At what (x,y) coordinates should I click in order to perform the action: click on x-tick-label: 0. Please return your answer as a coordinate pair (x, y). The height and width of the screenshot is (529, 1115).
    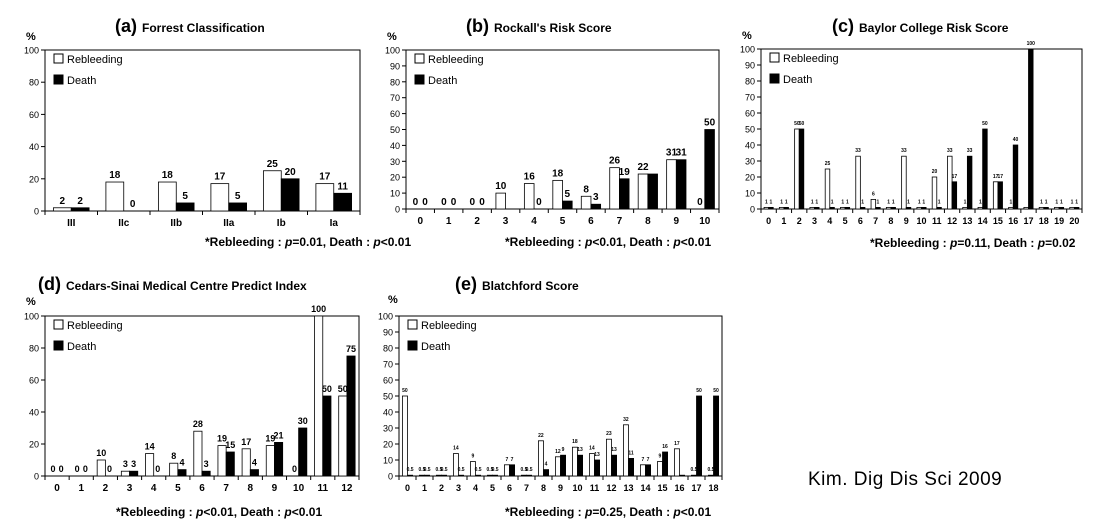
    Looking at the image, I should click on (420, 221).